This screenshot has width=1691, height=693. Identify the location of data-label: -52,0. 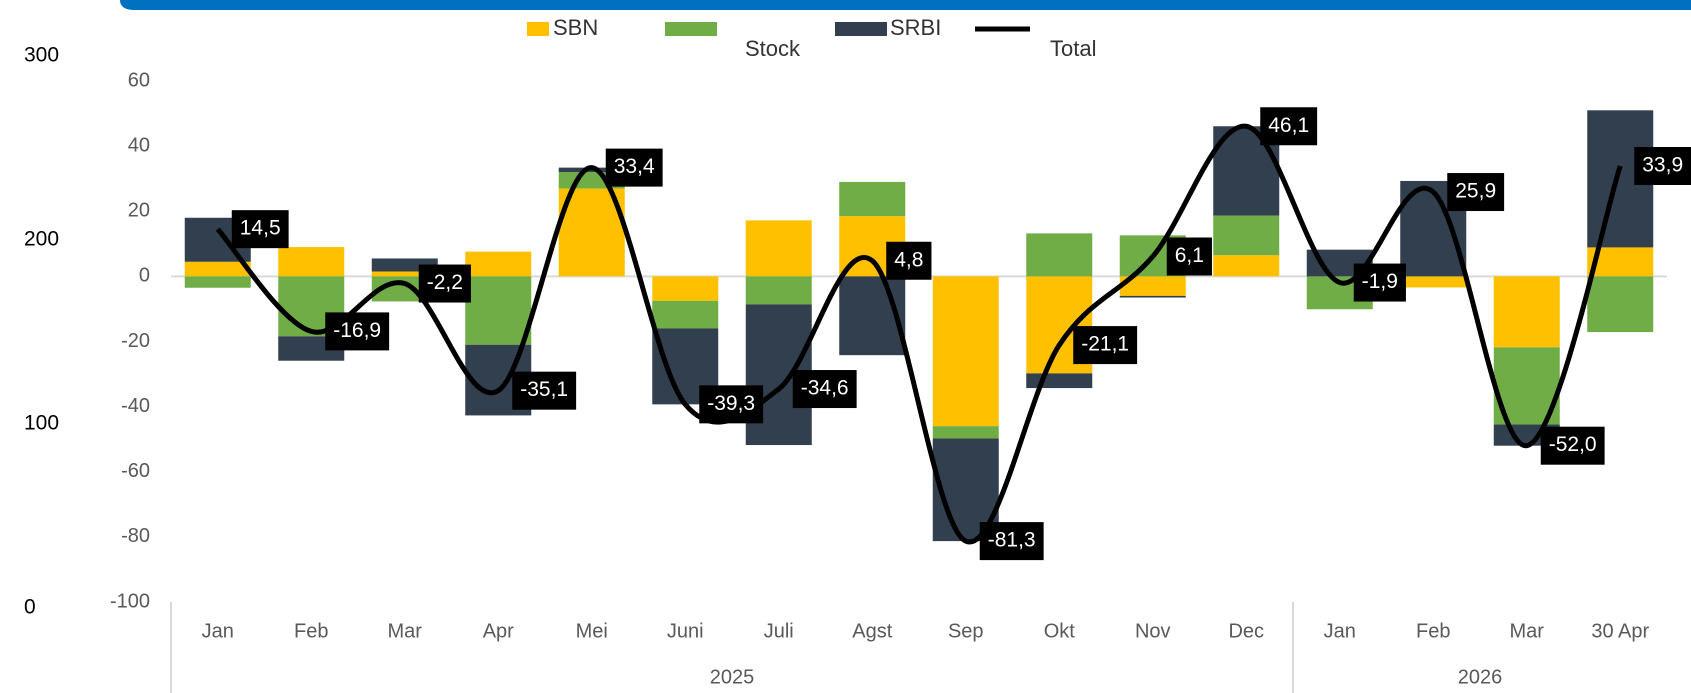
(1573, 444).